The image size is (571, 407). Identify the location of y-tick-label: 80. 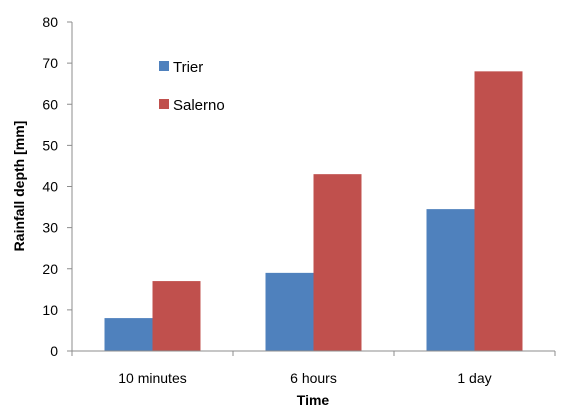
(50, 22).